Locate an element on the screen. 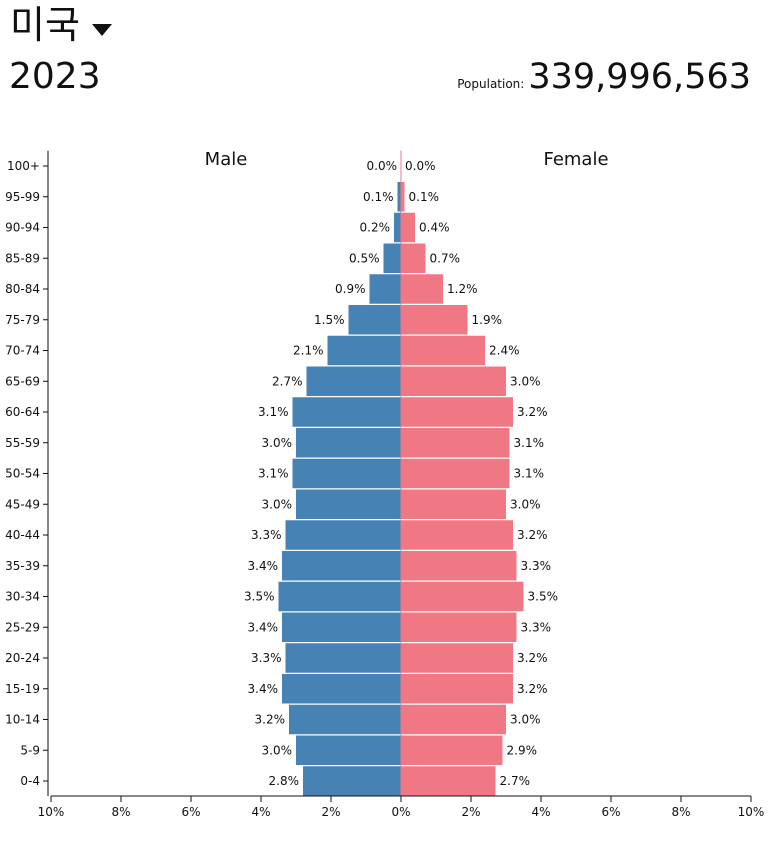  y-tick-label: 5-9 is located at coordinates (30, 750).